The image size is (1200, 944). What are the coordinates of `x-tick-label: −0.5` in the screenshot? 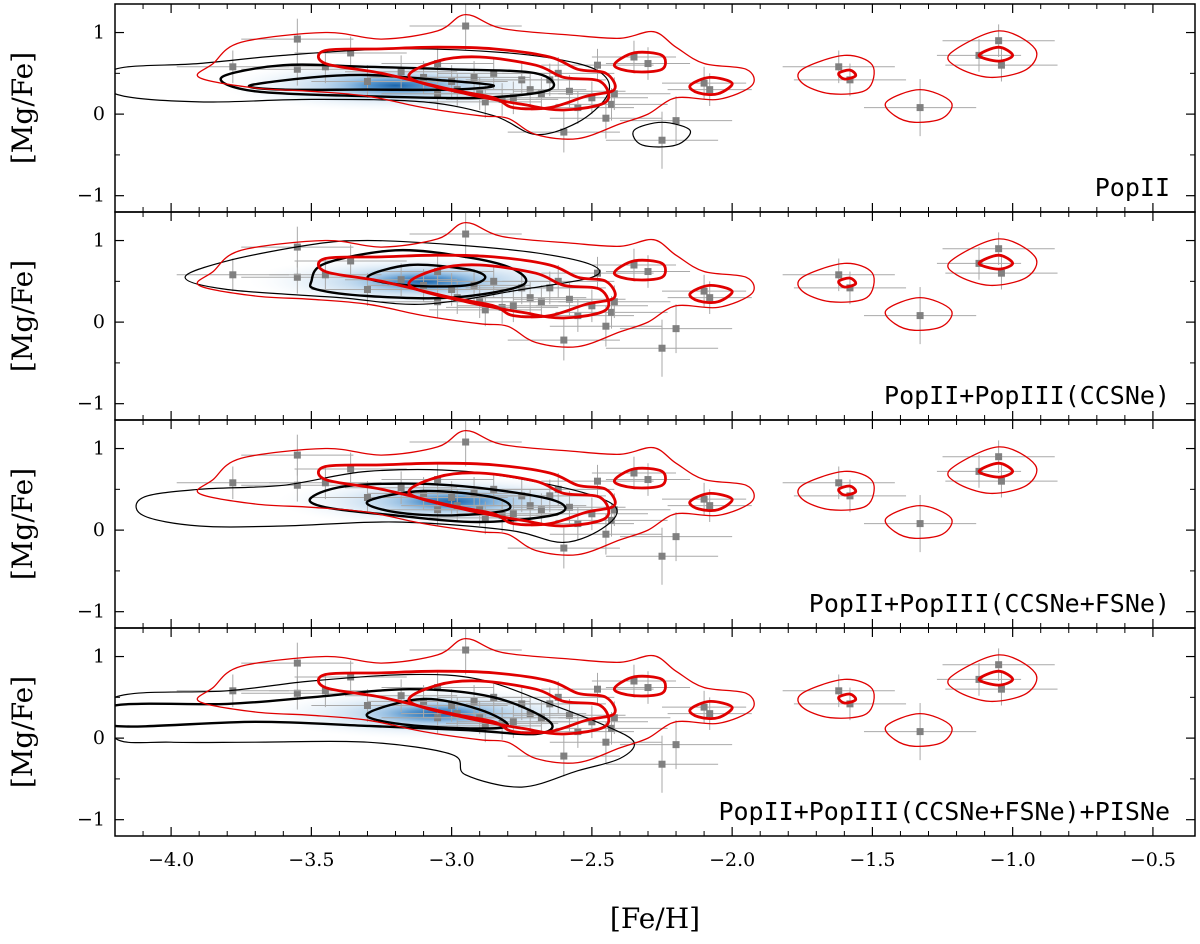 It's located at (1153, 860).